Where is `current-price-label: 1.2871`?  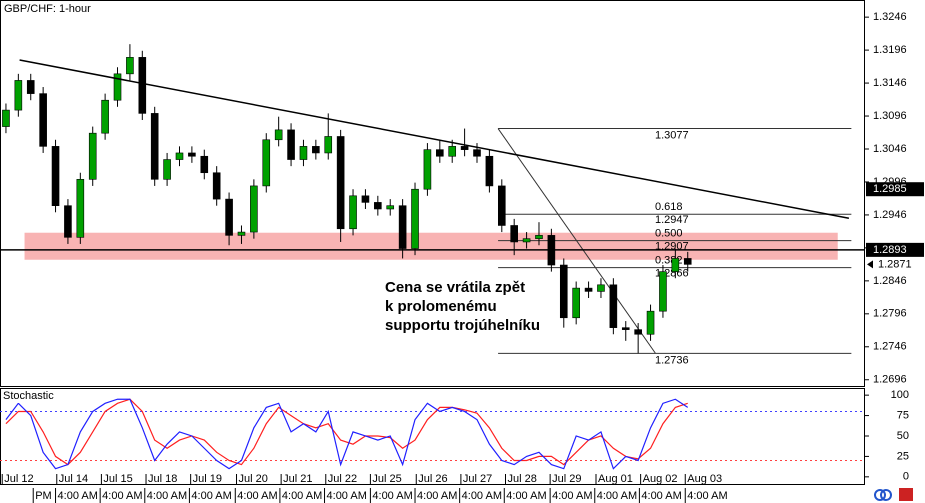 current-price-label: 1.2871 is located at coordinates (895, 264).